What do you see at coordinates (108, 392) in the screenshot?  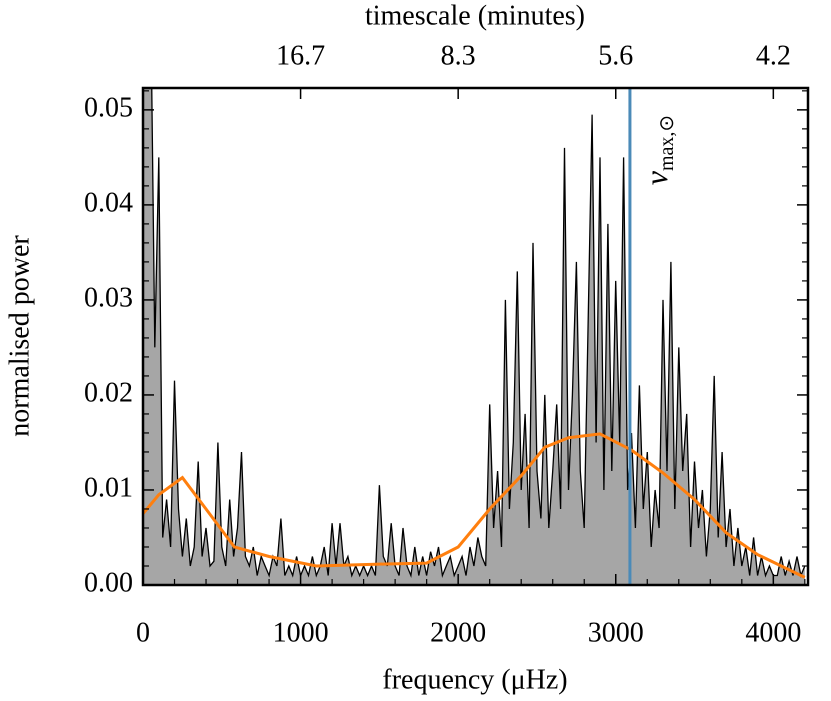 I see `y-tick-label: 0.02` at bounding box center [108, 392].